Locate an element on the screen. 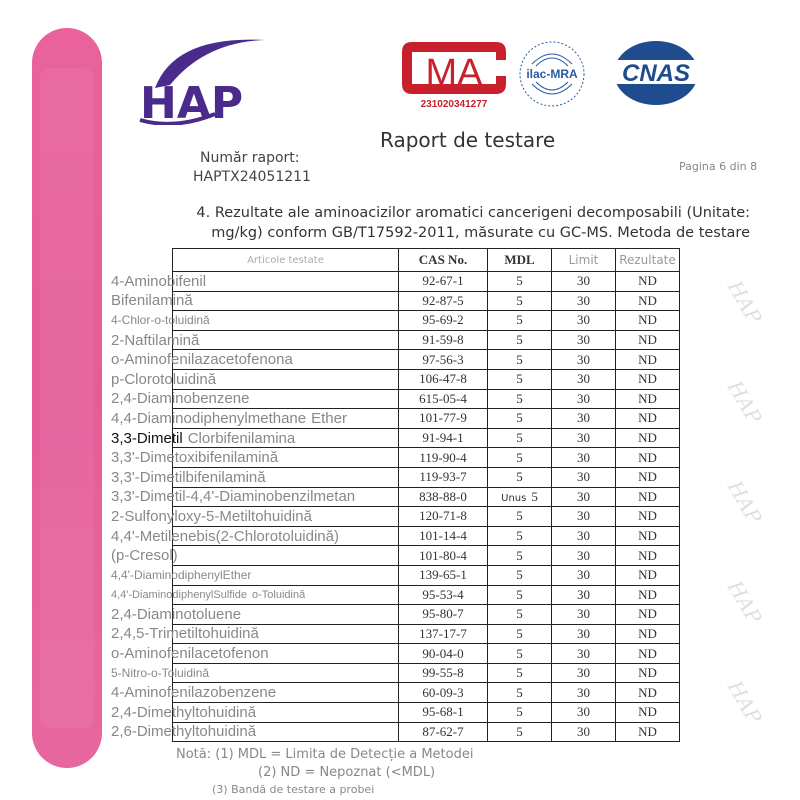 This screenshot has width=800, height=800. report-number-value: HAPTX24051211 is located at coordinates (252, 177).